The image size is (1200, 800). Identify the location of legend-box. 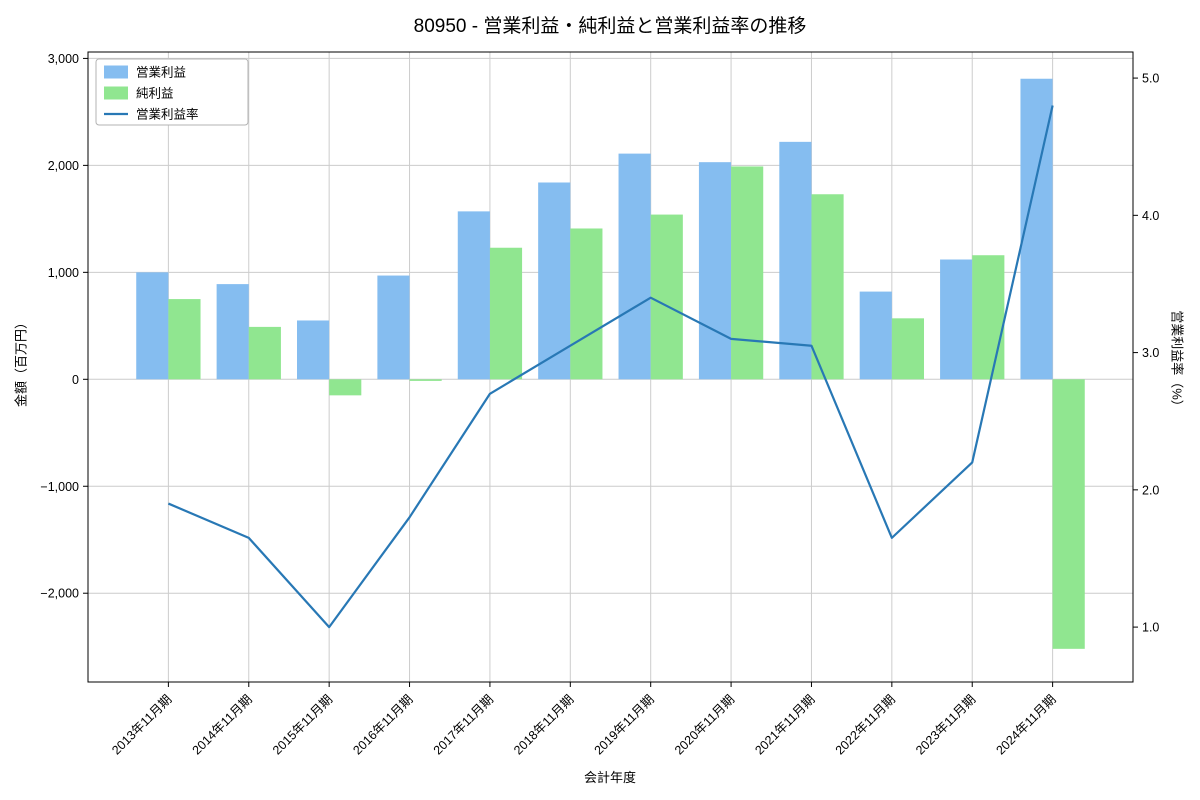
(172, 92).